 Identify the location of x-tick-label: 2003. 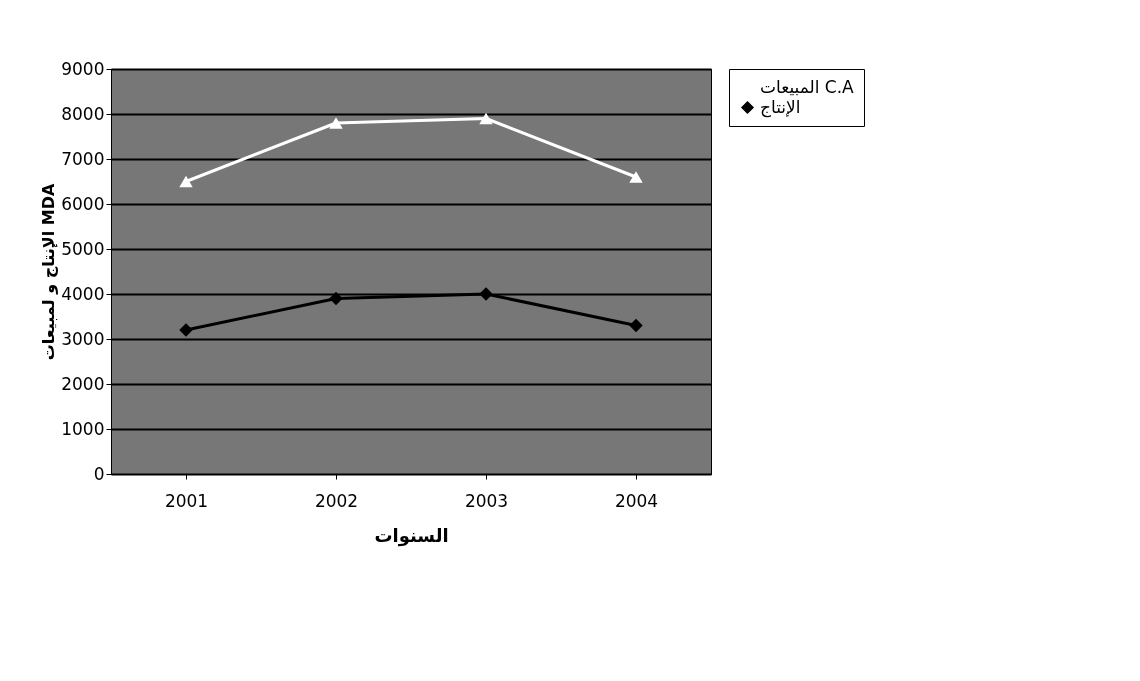
(486, 500).